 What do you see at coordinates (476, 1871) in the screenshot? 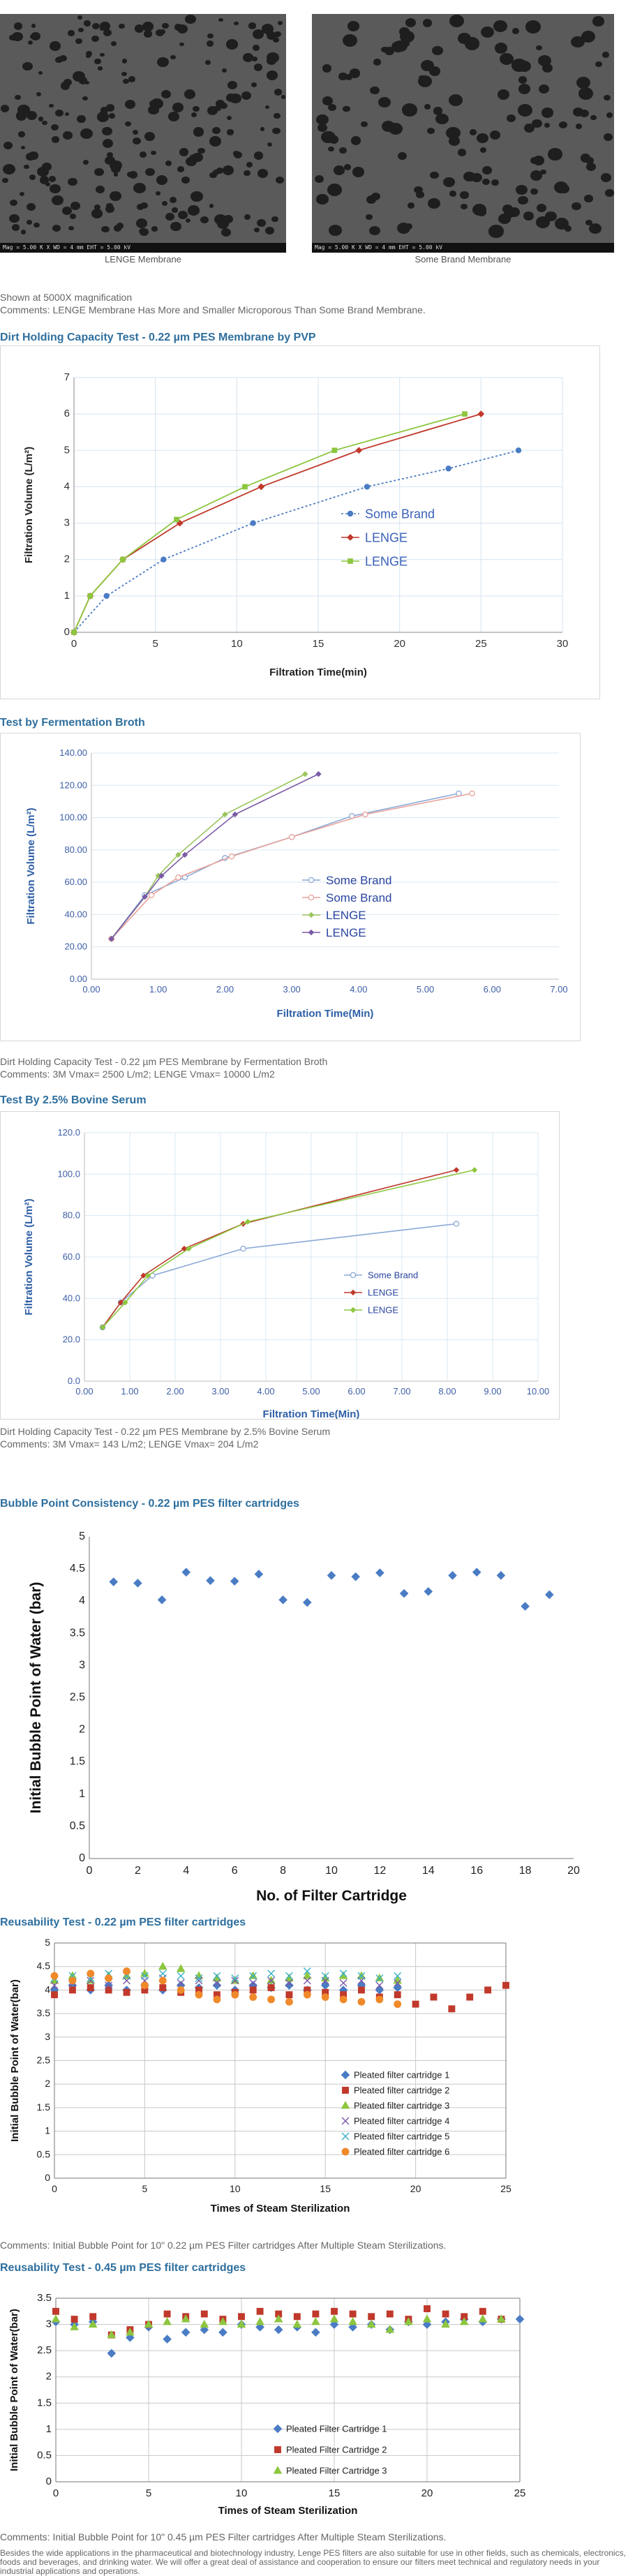
I see `x-tick-label: 16` at bounding box center [476, 1871].